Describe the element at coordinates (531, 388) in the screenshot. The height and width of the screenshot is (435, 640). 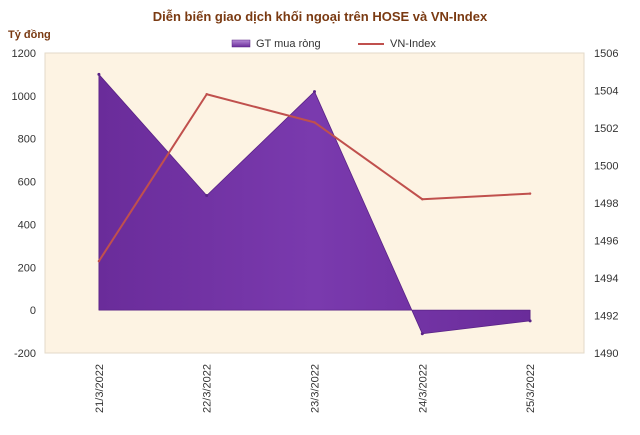
I see `x-tick-label: 25/3/2022` at that location.